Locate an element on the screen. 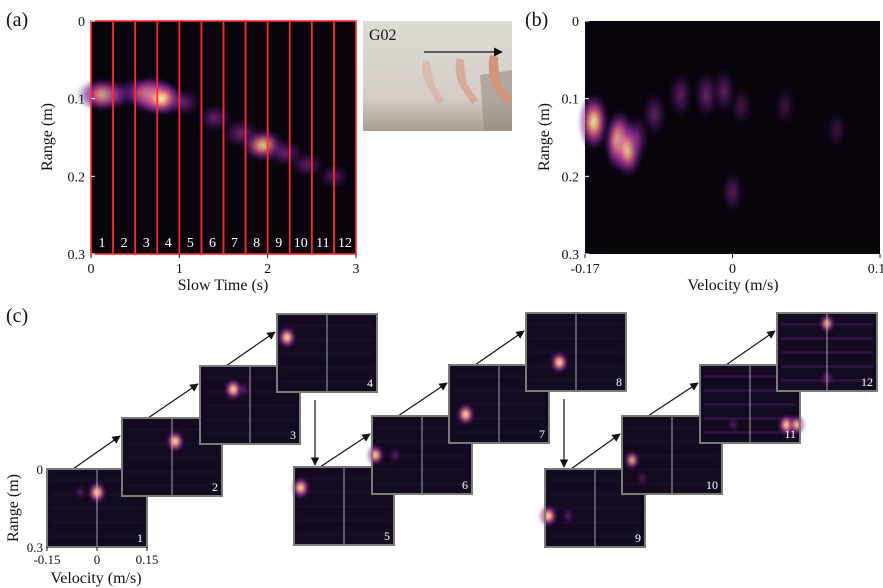 This screenshot has height=588, width=883. segment-label: 8 is located at coordinates (256, 243).